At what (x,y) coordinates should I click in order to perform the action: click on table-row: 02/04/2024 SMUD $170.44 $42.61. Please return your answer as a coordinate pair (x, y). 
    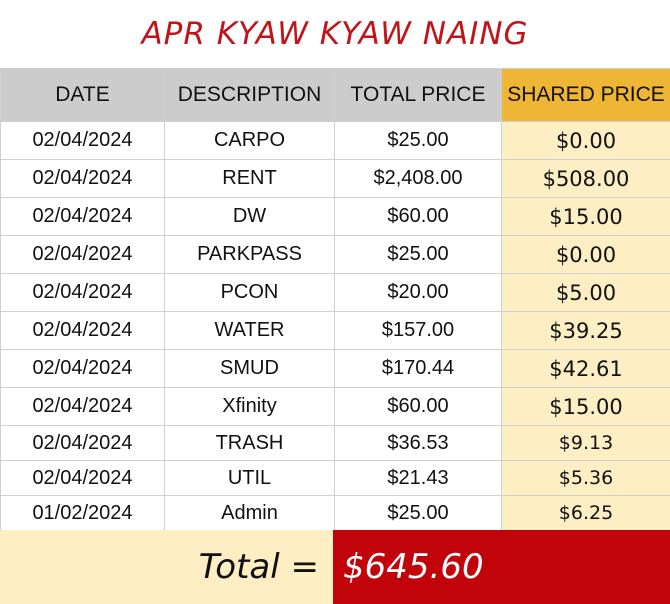
    Looking at the image, I should click on (335, 368).